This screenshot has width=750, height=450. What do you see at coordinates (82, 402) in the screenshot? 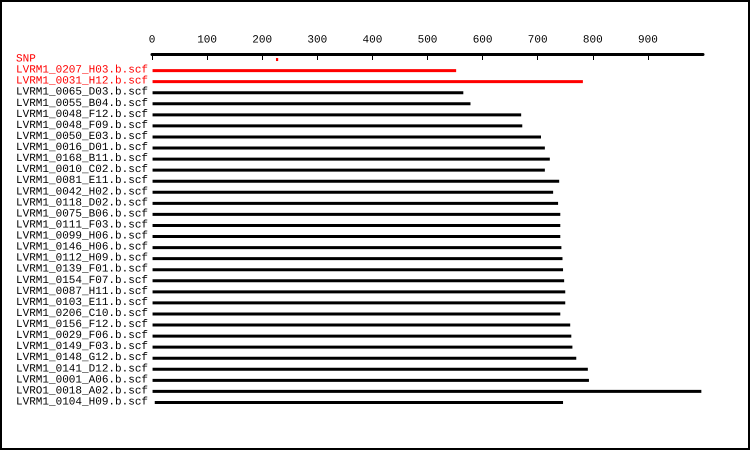
I see `y-tick-label: LVRM1_0104_H09.b.scf` at bounding box center [82, 402].